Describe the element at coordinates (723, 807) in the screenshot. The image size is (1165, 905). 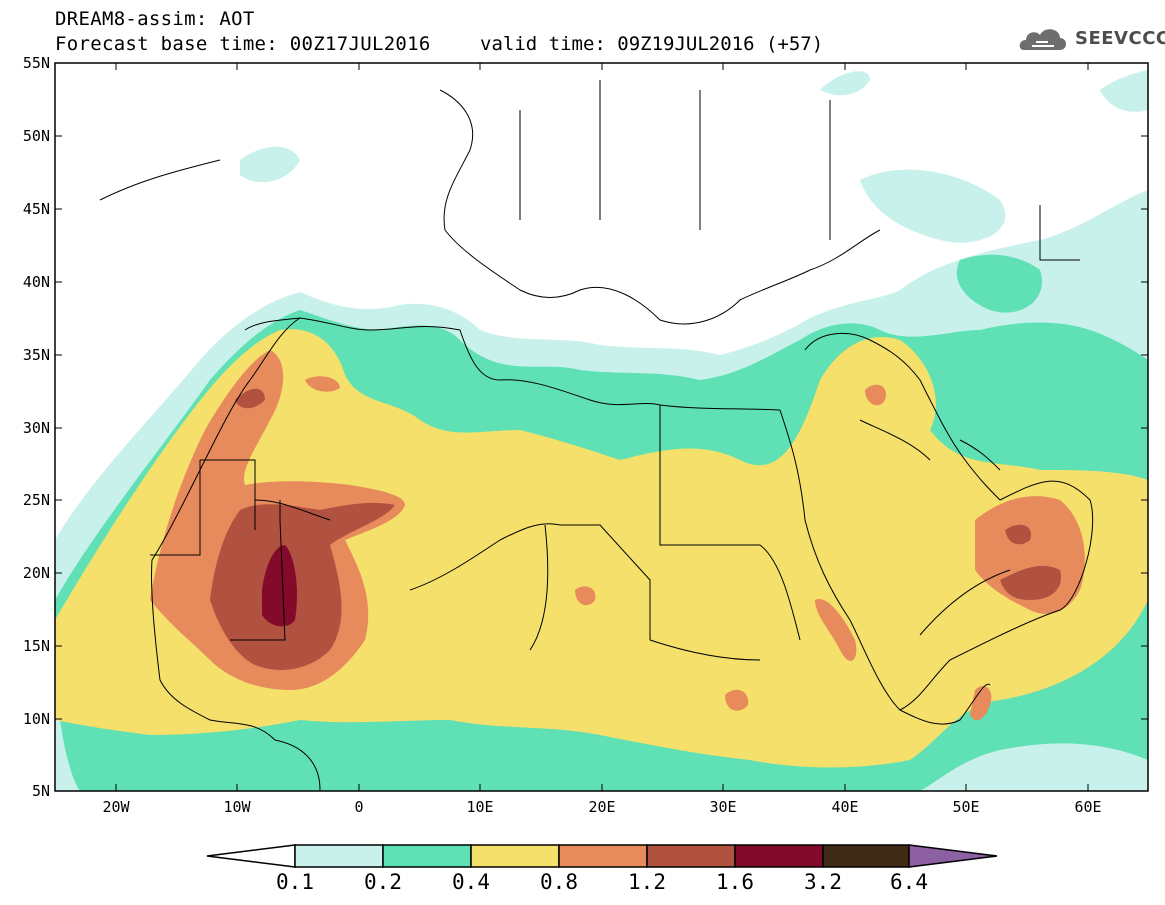
I see `lon-label: 30E` at that location.